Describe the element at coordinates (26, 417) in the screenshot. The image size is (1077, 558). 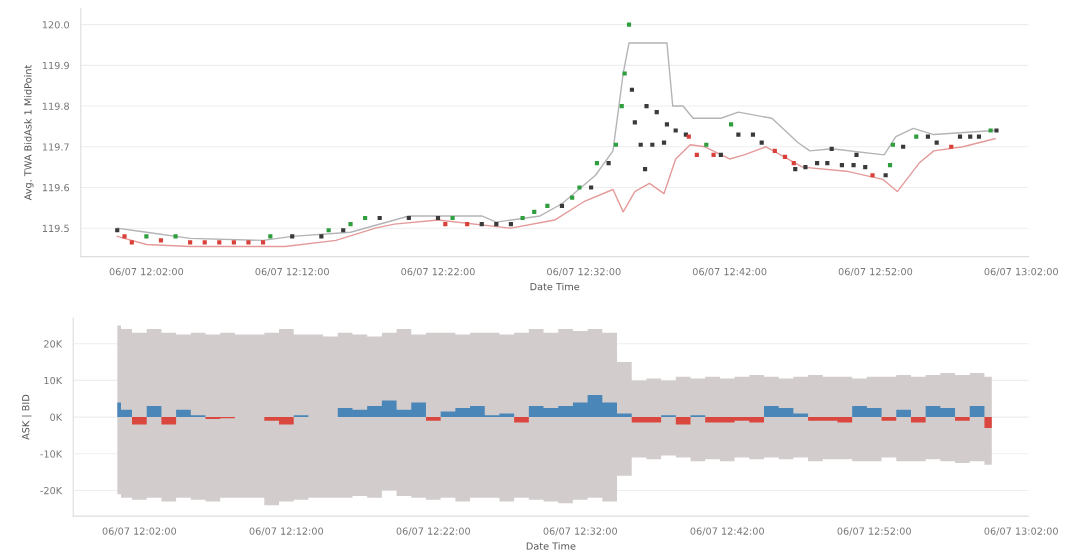
I see `y-axis-title: ASK | BID` at that location.